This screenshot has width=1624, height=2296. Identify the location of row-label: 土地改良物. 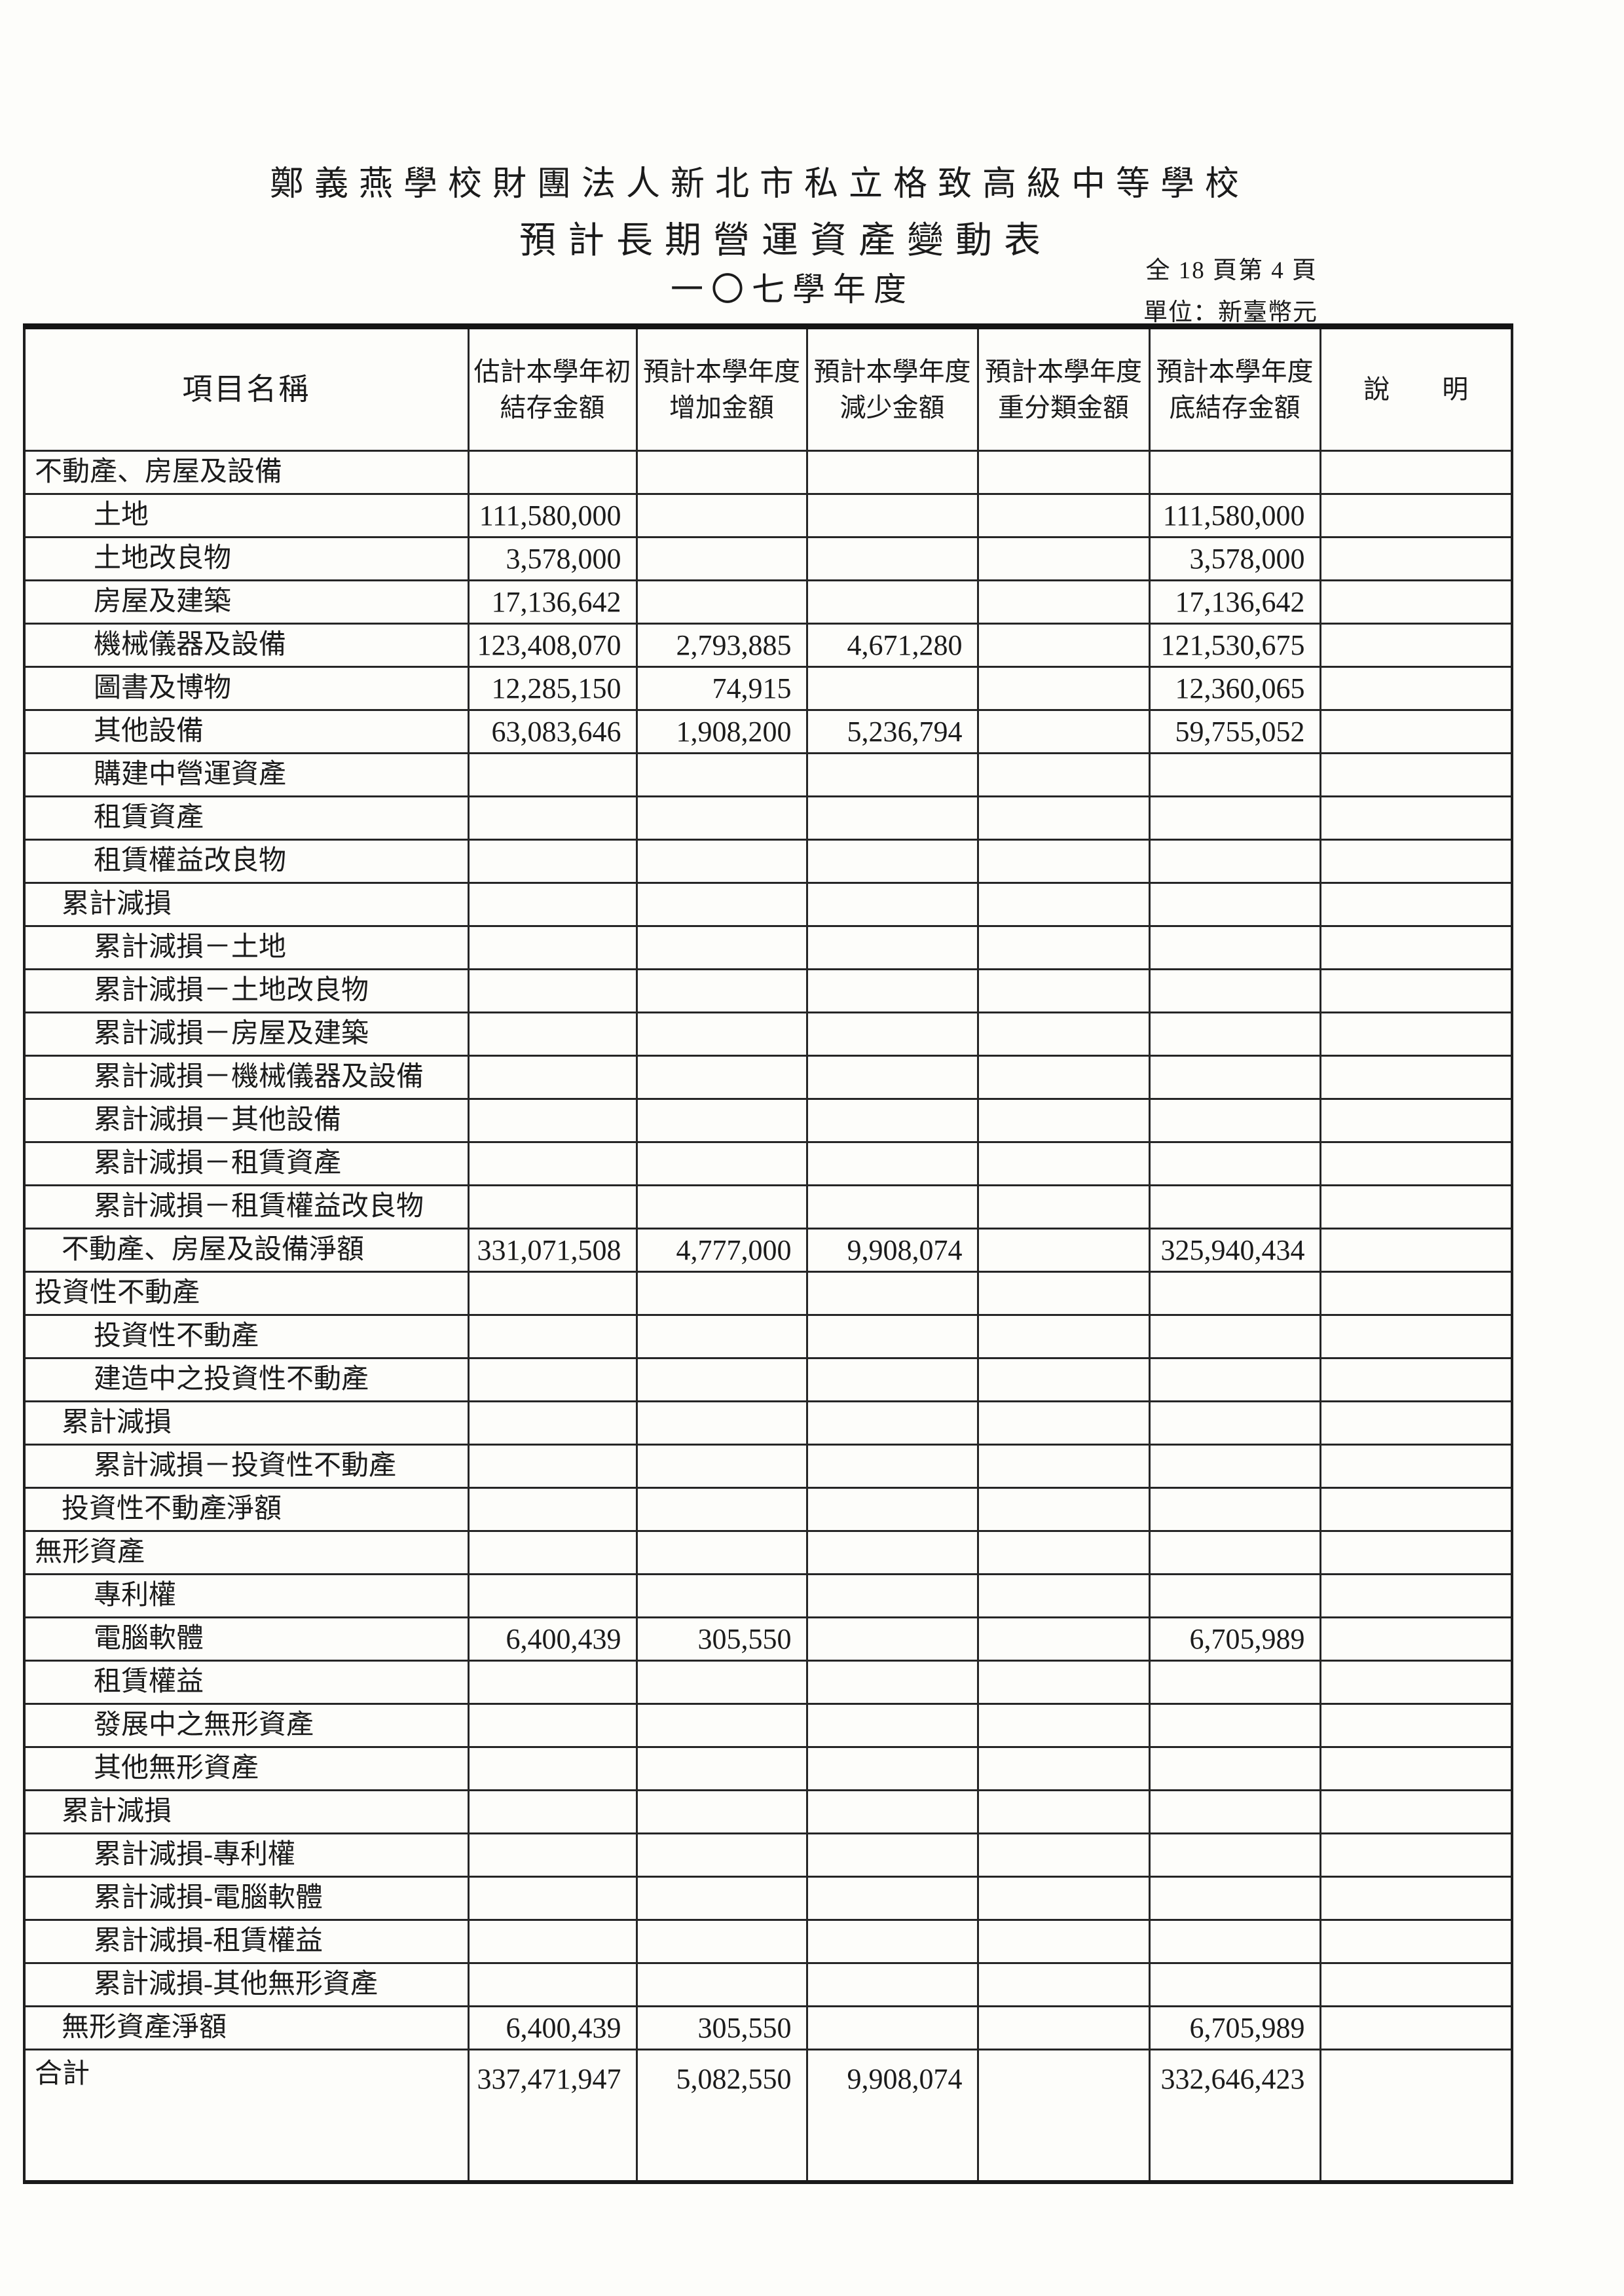
(246, 558).